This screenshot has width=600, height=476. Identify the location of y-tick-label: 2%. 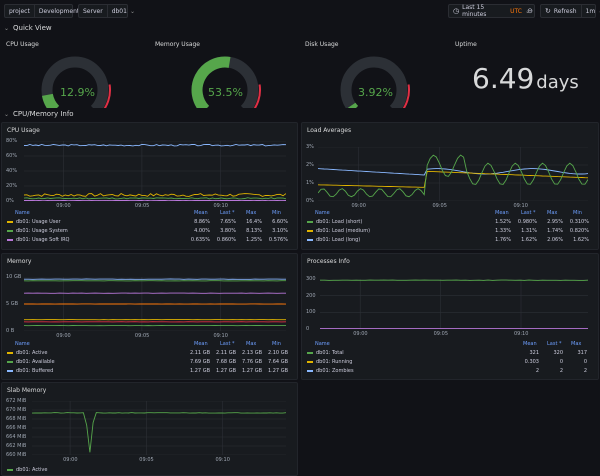
(310, 165).